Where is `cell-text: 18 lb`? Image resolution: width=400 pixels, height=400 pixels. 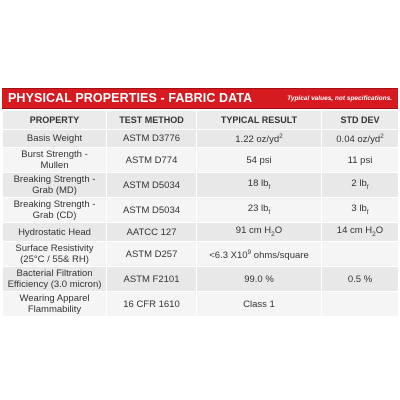
cell-text: 18 lb is located at coordinates (258, 183).